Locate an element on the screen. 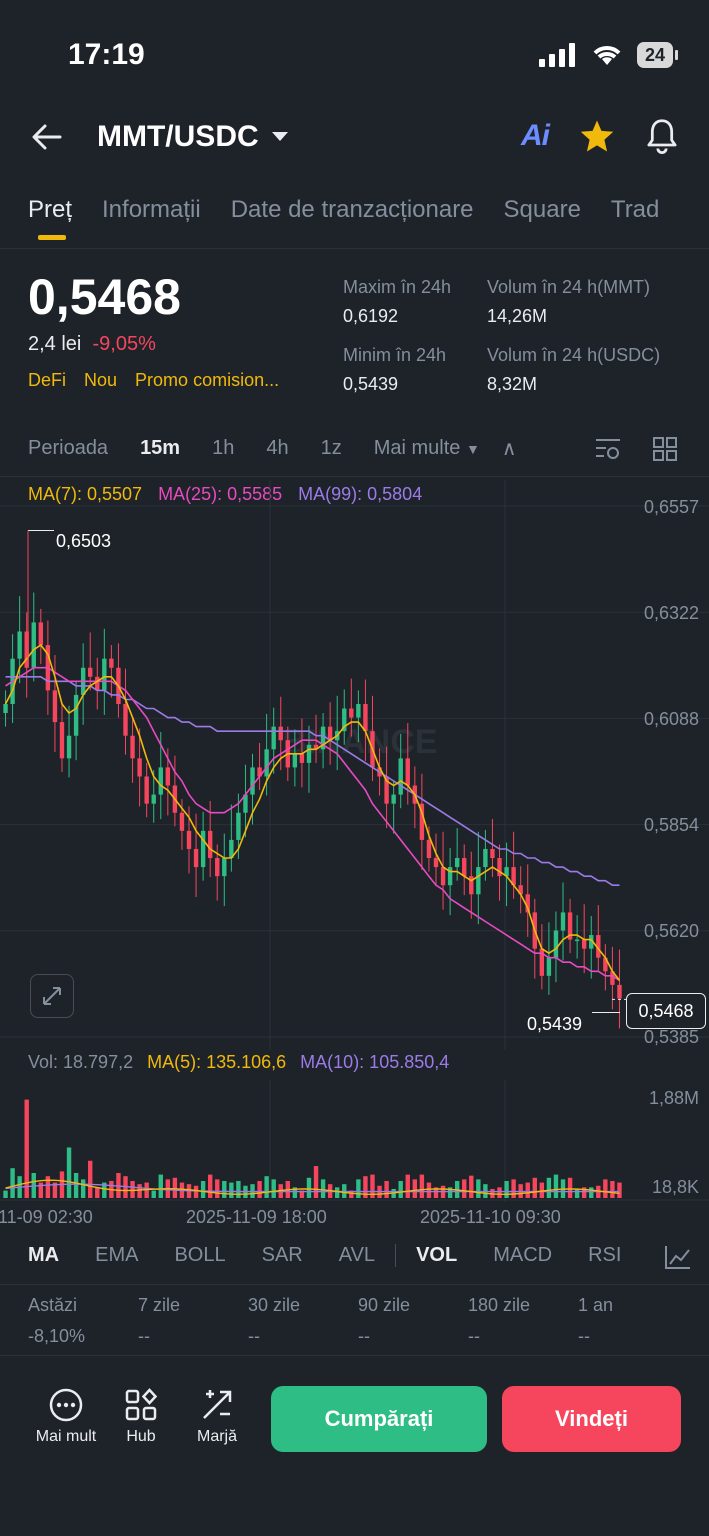 The width and height of the screenshot is (709, 1536). chevron-down-icon is located at coordinates (279, 136).